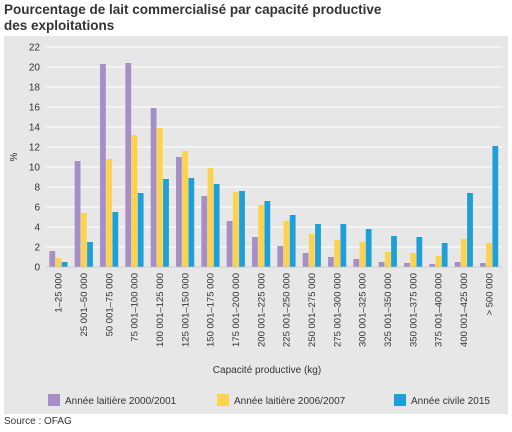  Describe the element at coordinates (261, 310) in the screenshot. I see `x-tick-label: 200 001–225 000` at that location.